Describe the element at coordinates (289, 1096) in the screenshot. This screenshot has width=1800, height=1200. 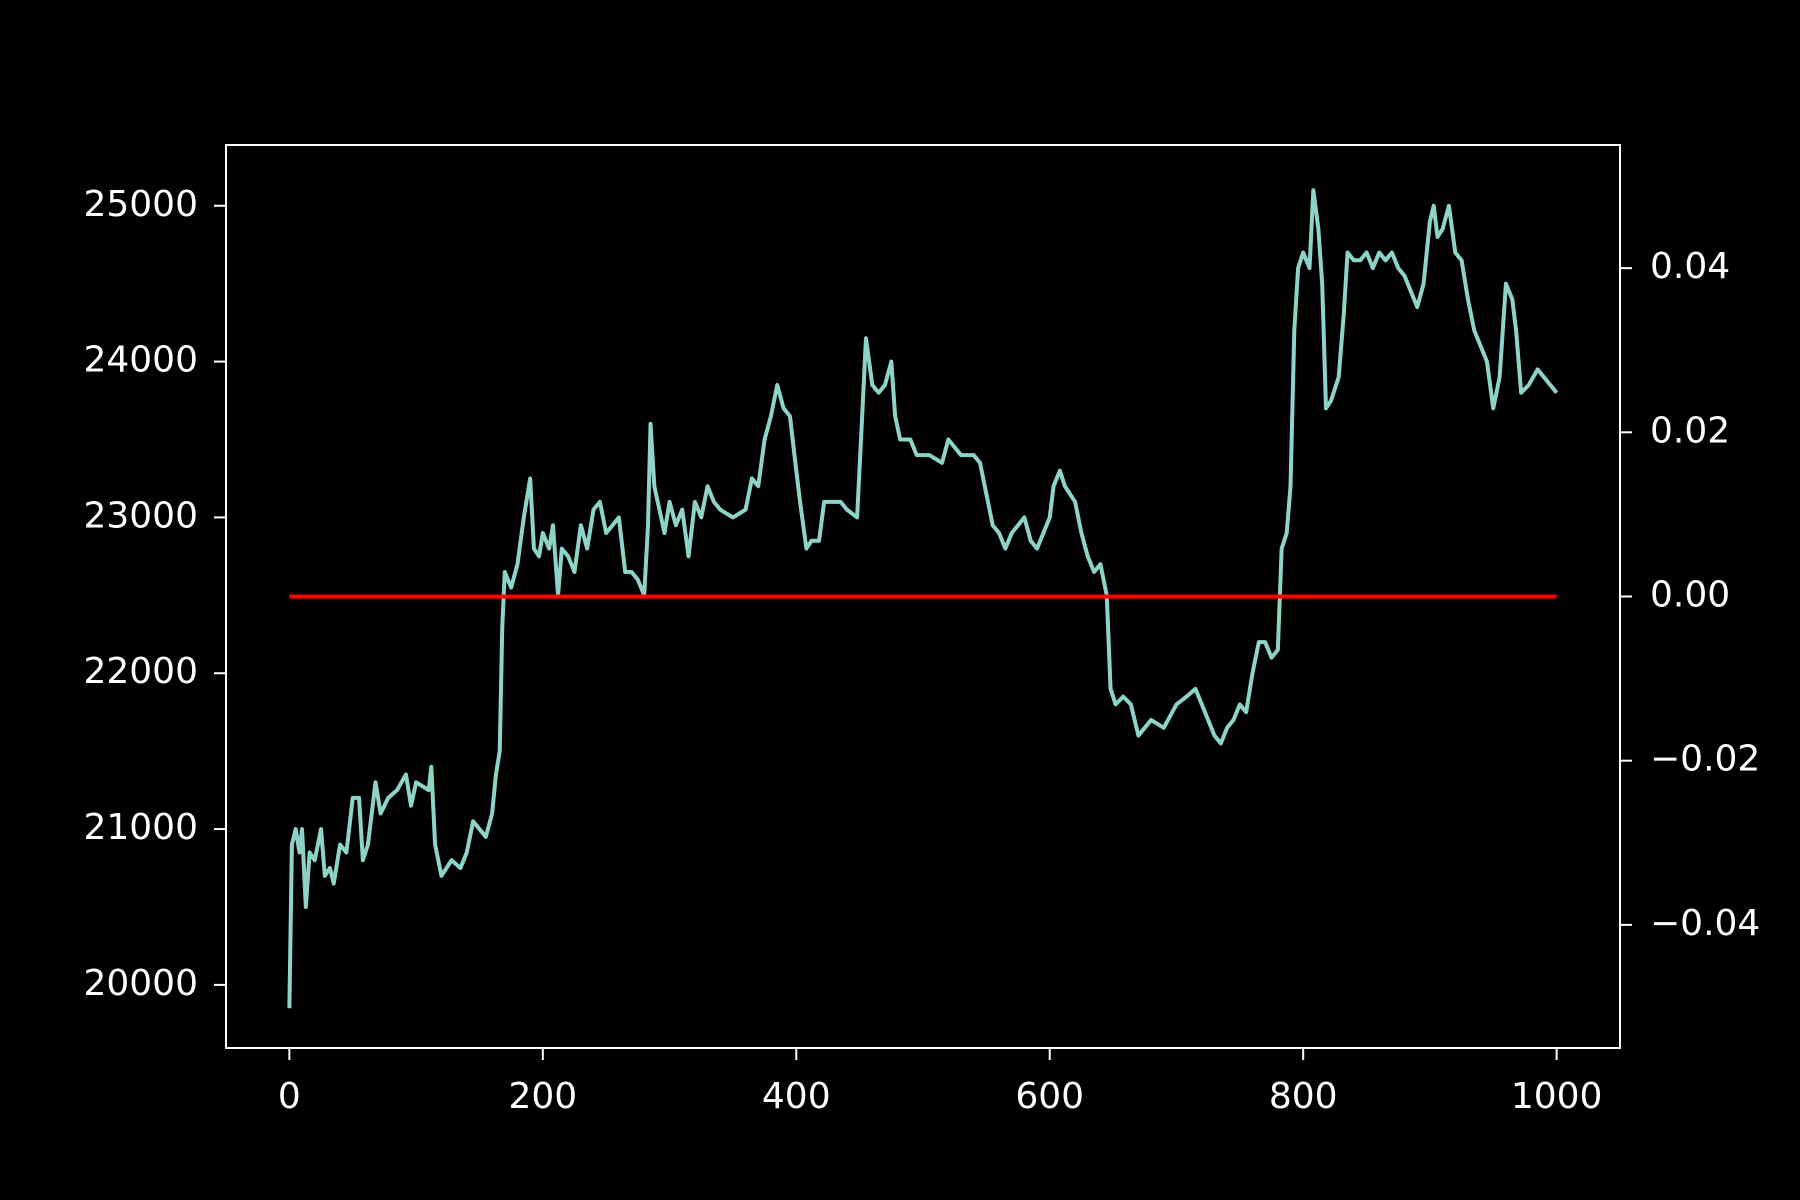
I see `x-tick-label: 0` at that location.